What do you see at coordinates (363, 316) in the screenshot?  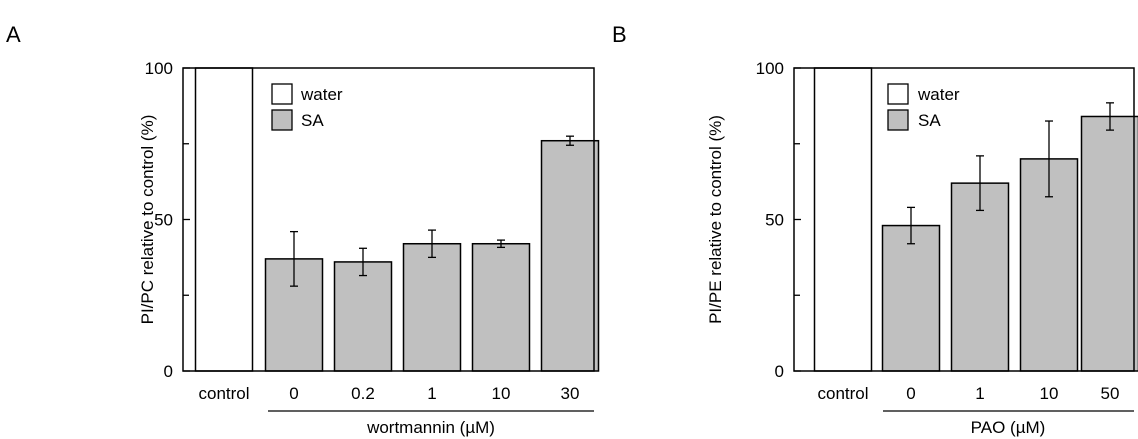 I see `bar-sa-0.2` at bounding box center [363, 316].